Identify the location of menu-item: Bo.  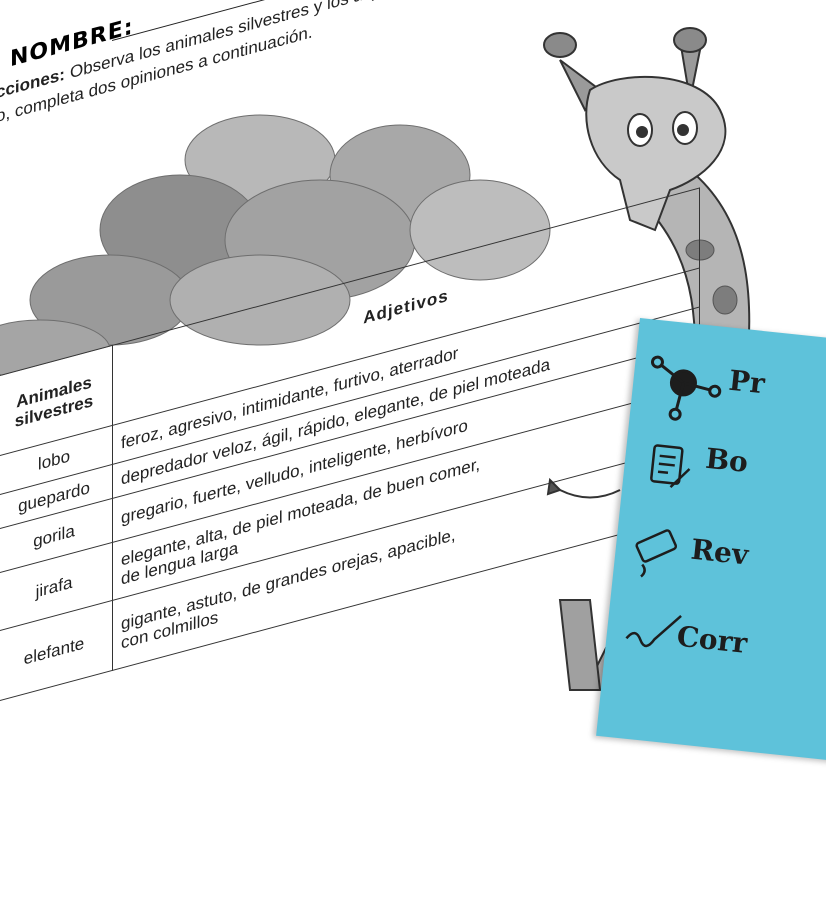
(726, 460).